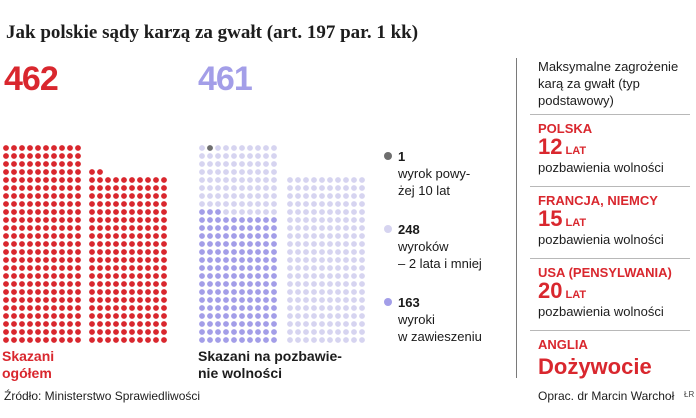 The height and width of the screenshot is (418, 696). I want to click on legend-text: wyroków, so click(423, 246).